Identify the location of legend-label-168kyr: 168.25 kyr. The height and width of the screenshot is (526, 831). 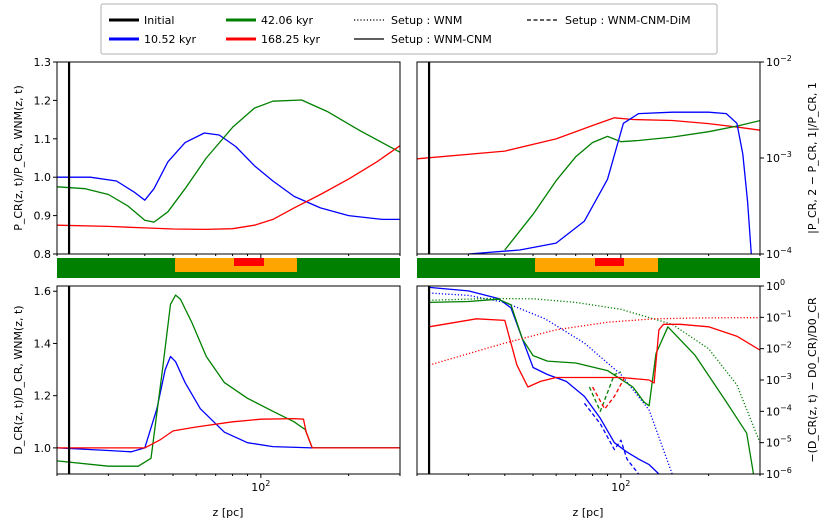
(290, 39).